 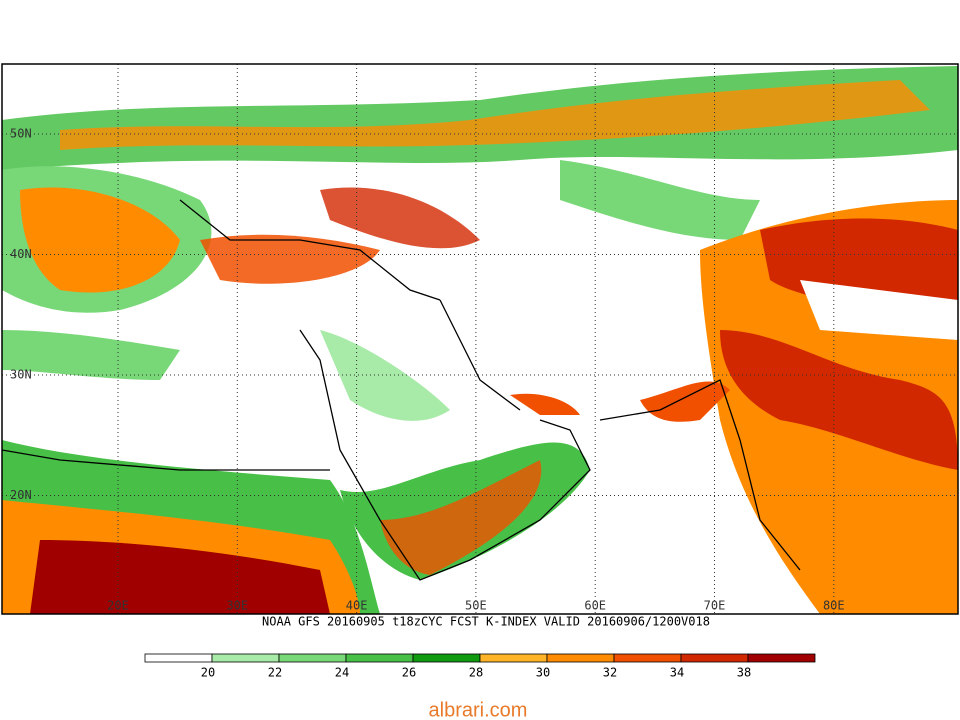 What do you see at coordinates (715, 606) in the screenshot?
I see `lon-label: 70E` at bounding box center [715, 606].